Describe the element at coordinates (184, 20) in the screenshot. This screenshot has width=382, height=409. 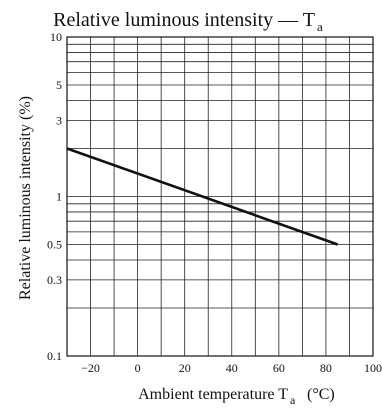
I see `chart-title: Relative luminous intensity — T` at that location.